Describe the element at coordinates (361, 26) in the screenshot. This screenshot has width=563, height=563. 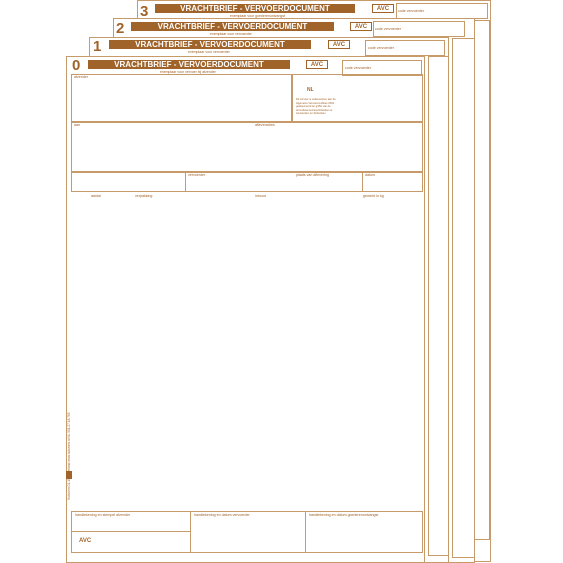
I see `avc-badge-2: AVC` at that location.